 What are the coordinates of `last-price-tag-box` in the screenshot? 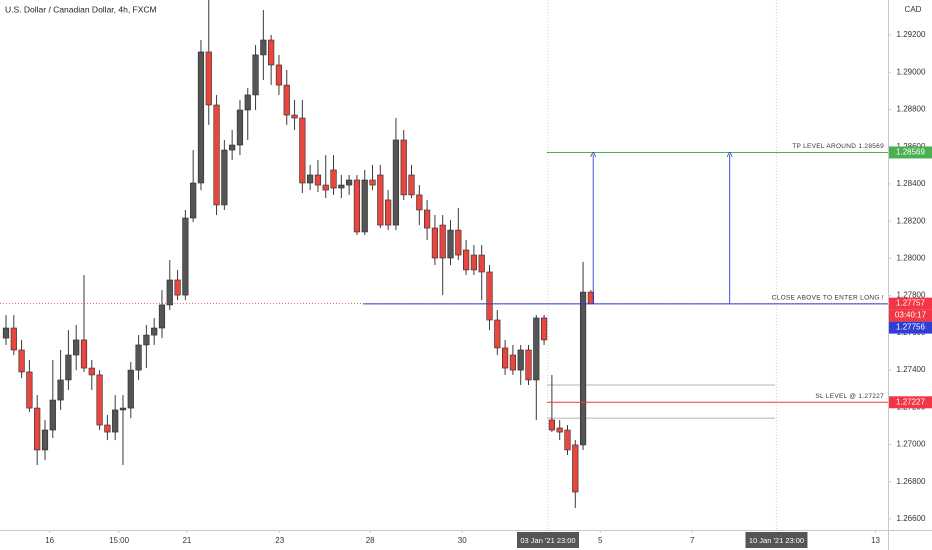 It's located at (910, 303).